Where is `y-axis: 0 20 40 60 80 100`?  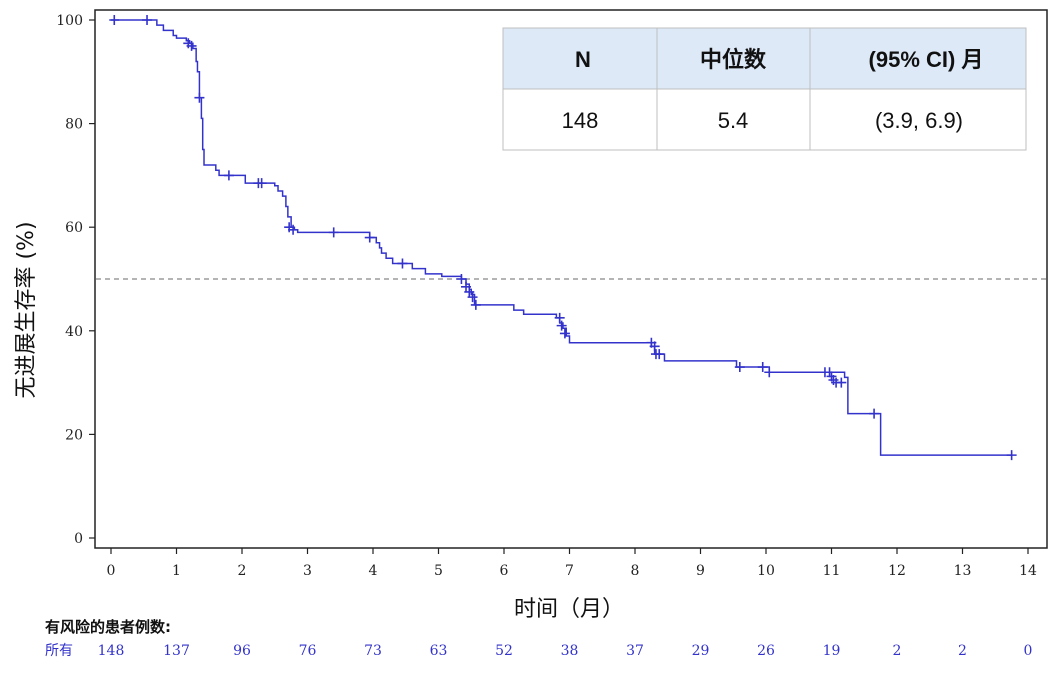 y-axis: 0 20 40 60 80 100 is located at coordinates (75, 280).